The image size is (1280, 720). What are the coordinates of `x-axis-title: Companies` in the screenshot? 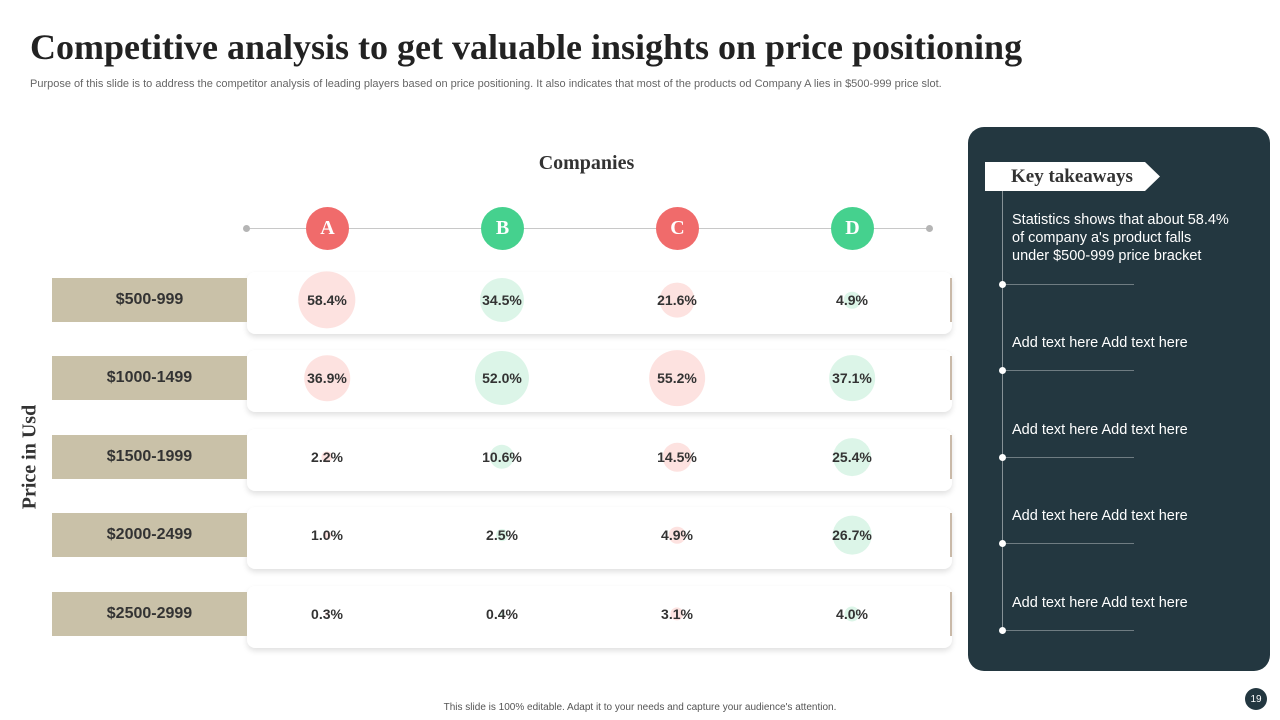 It's located at (586, 163).